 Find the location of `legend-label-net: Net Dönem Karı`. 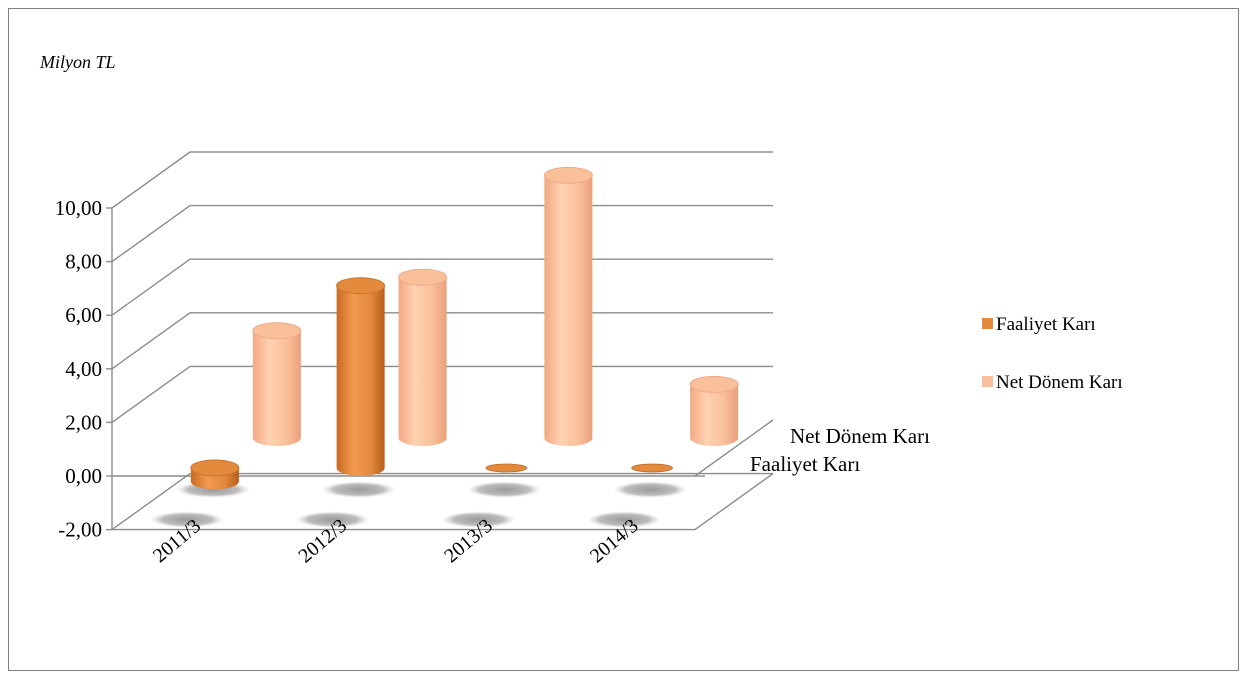

legend-label-net: Net Dönem Karı is located at coordinates (1059, 382).